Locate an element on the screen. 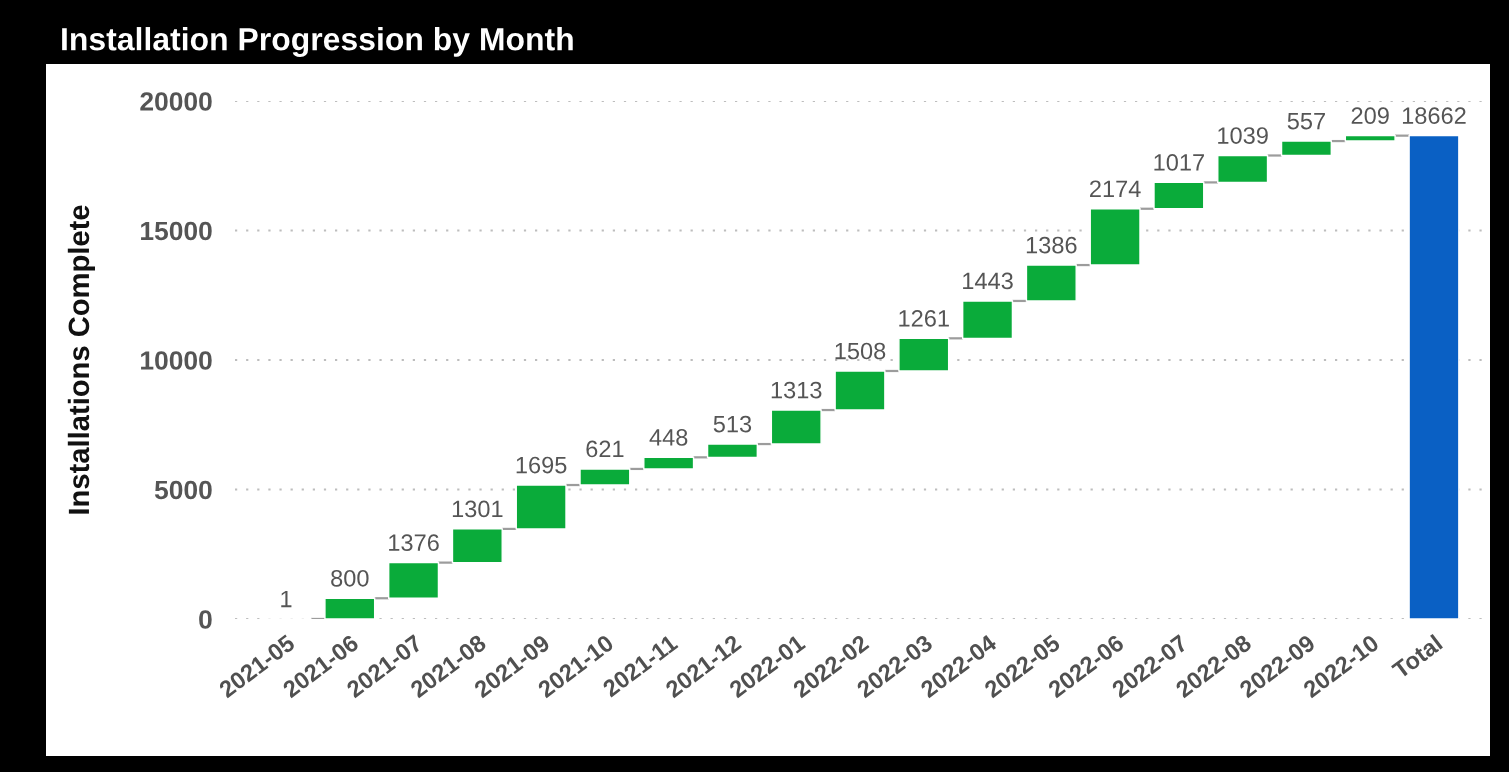  data-label: 1386 is located at coordinates (1051, 245).